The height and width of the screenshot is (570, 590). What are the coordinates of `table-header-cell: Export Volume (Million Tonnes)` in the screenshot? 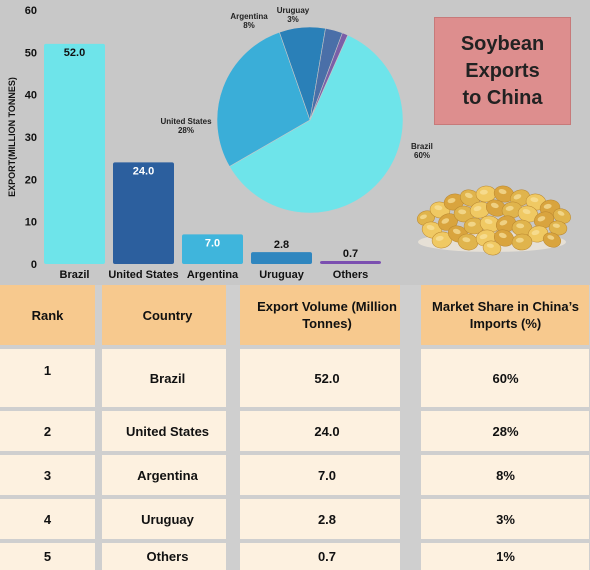 It's located at (327, 315).